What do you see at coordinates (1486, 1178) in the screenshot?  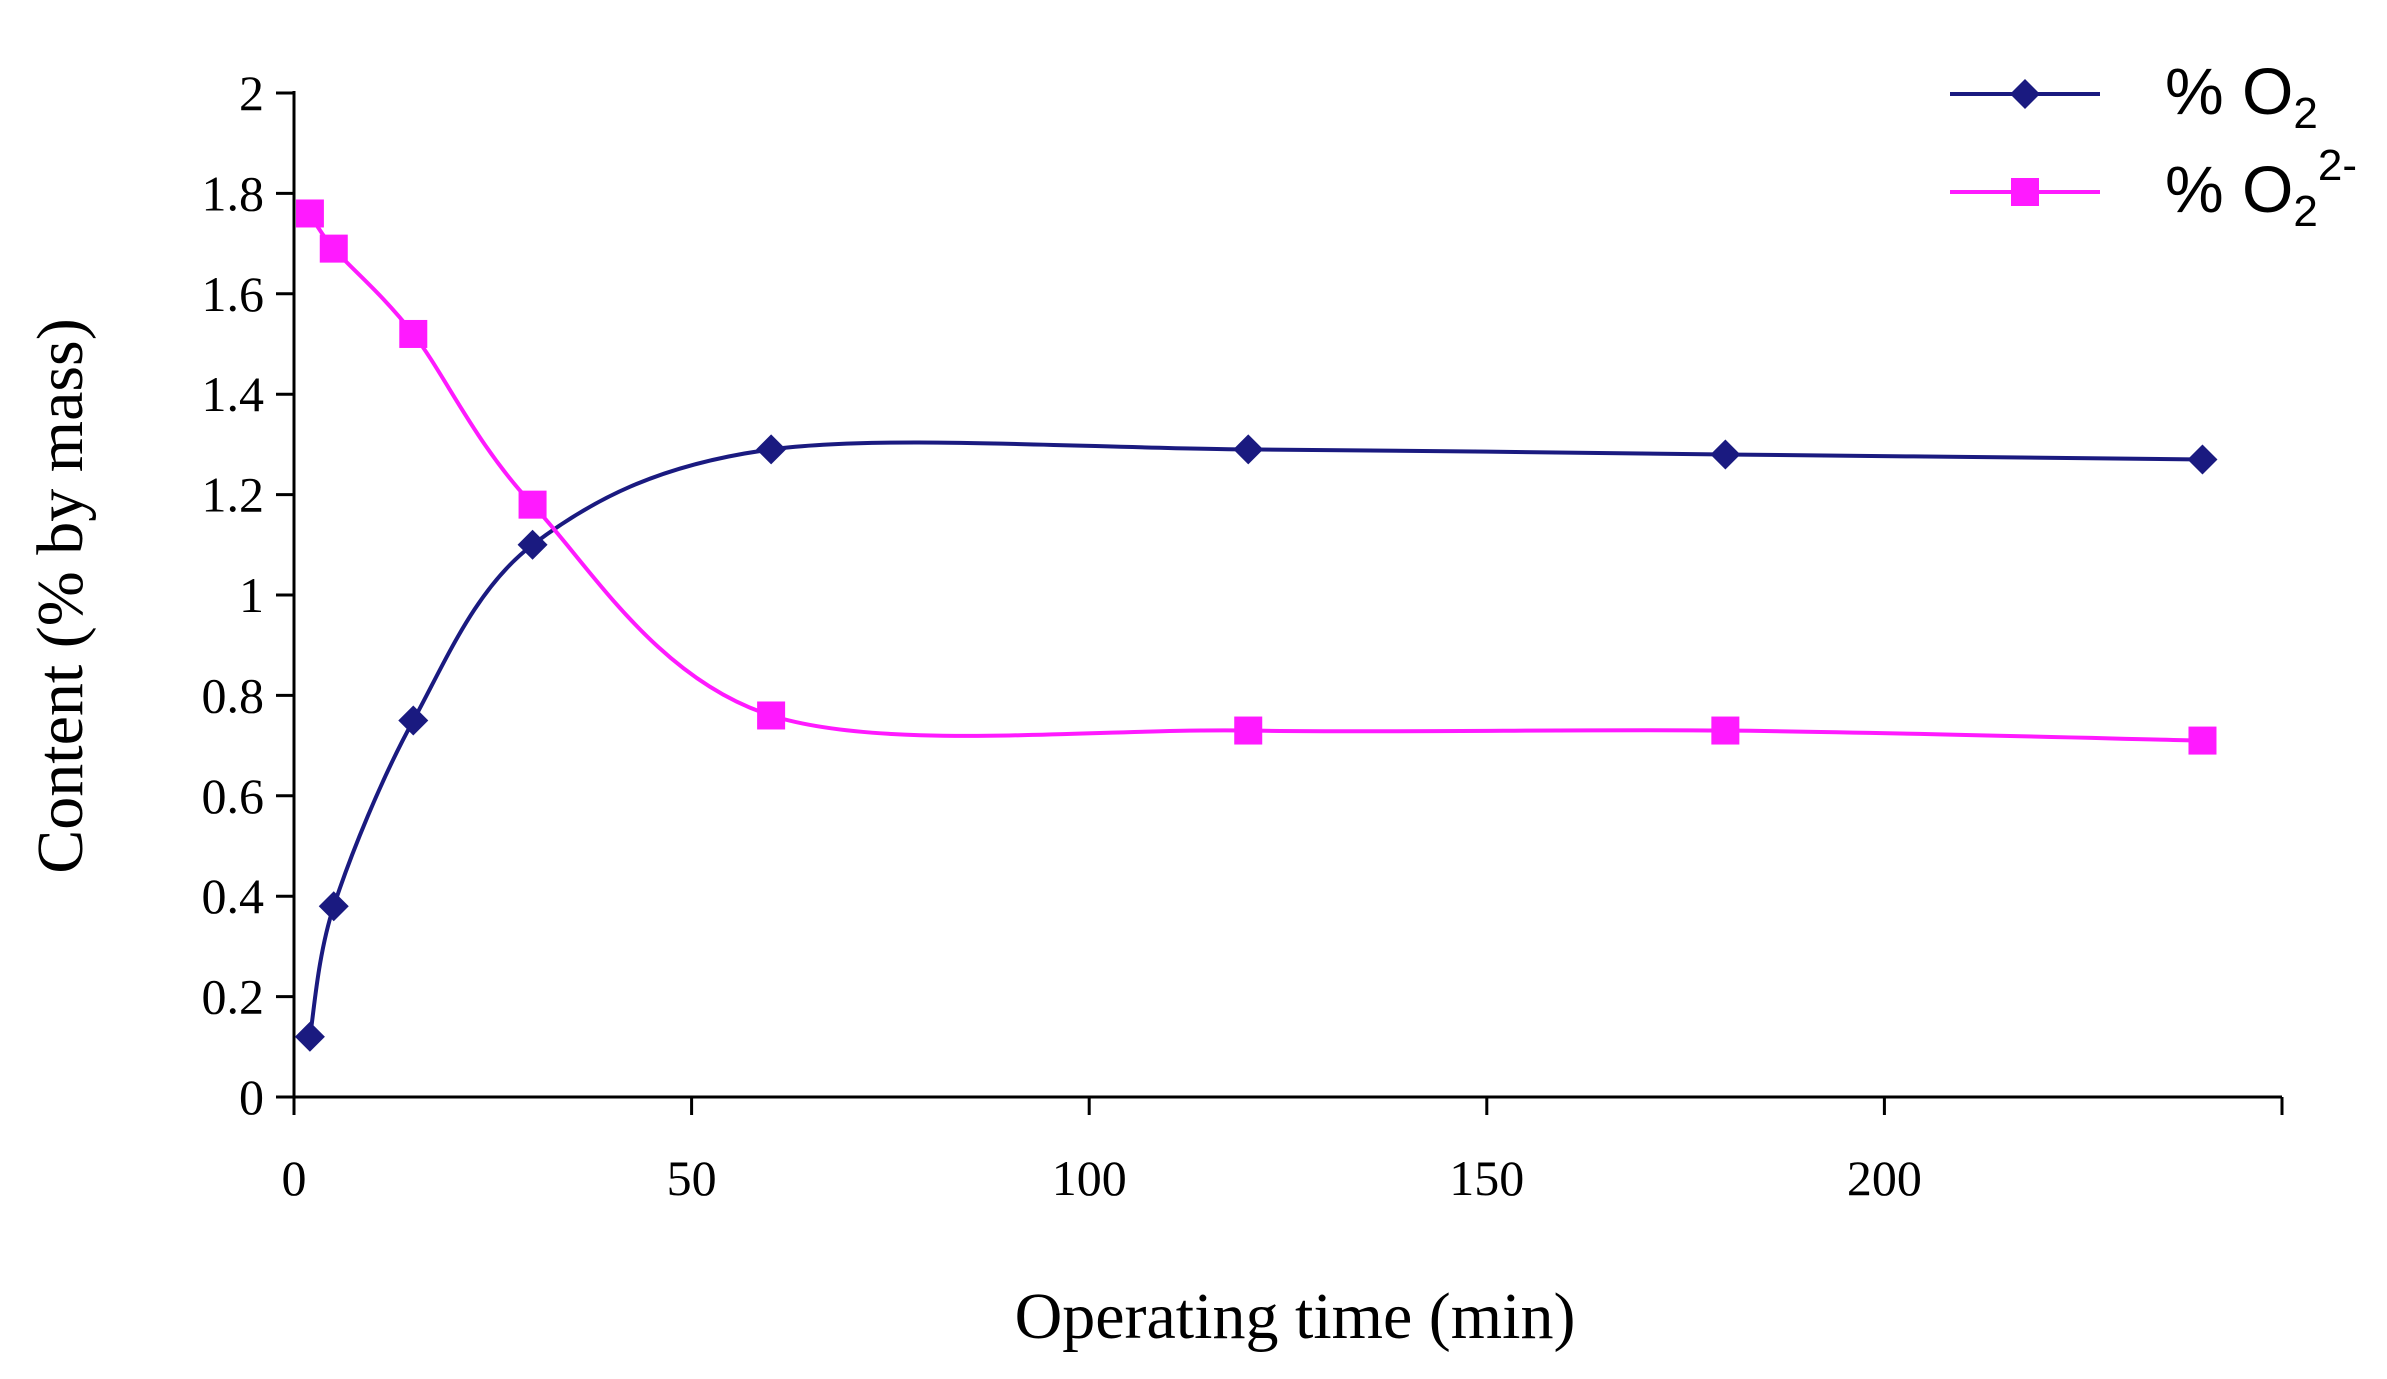 I see `x-tick-label: 150` at bounding box center [1486, 1178].